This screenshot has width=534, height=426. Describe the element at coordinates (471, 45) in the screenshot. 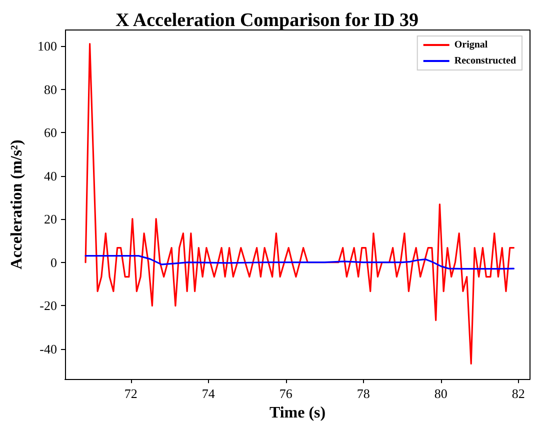

I see `legend-label: Orignal` at that location.